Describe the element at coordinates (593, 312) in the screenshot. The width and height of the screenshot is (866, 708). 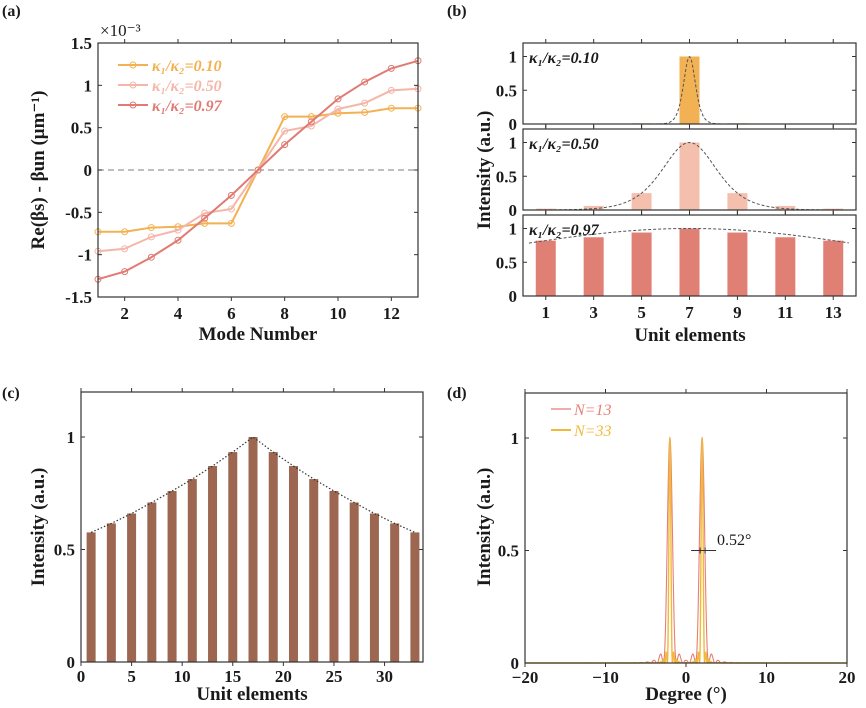
I see `x-tick-label: 3` at that location.